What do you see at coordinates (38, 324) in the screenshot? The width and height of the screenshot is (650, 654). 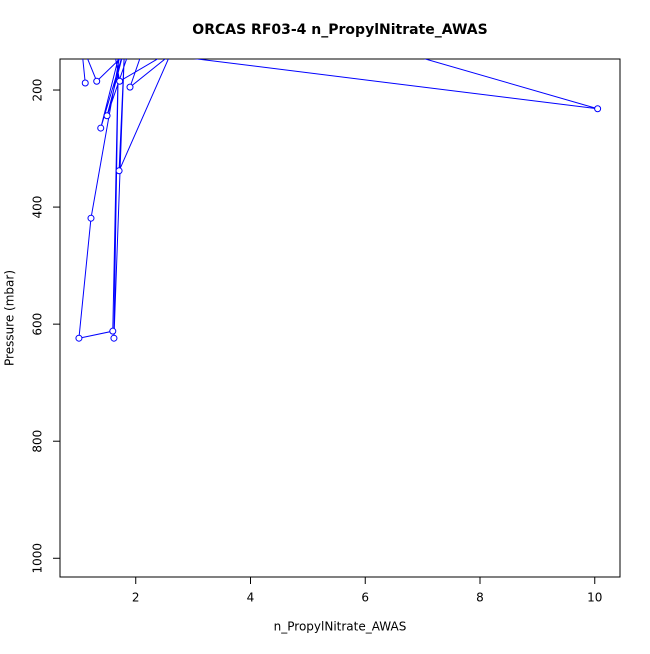 I see `y-tick-label: 600` at bounding box center [38, 324].